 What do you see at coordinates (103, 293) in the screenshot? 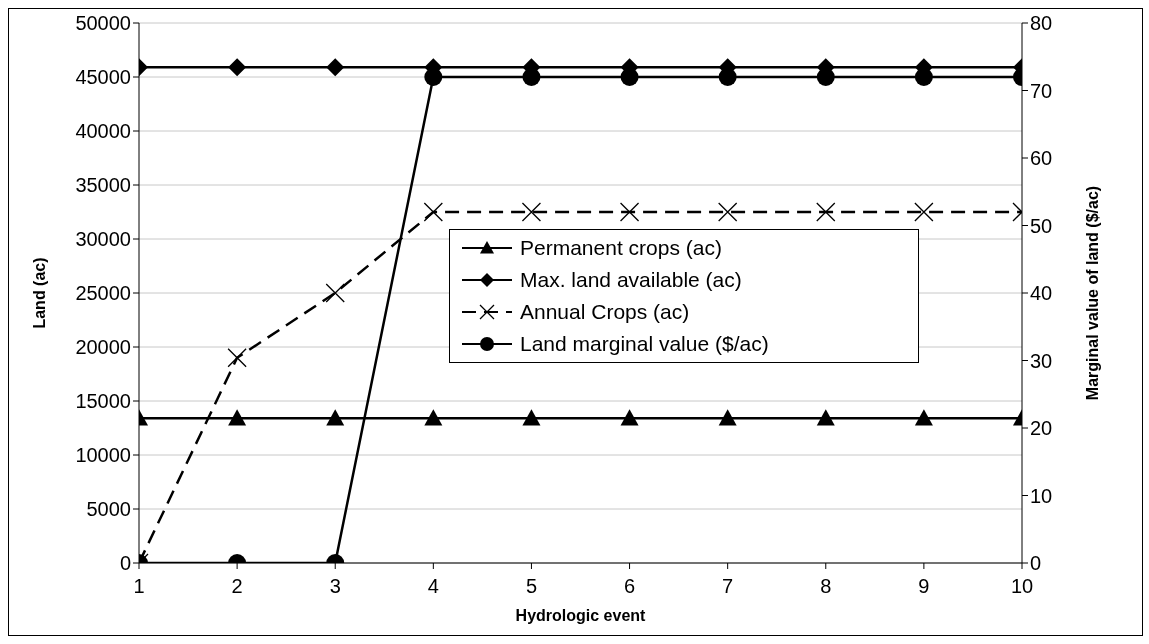
I see `y-tick-label: 25000` at bounding box center [103, 293].